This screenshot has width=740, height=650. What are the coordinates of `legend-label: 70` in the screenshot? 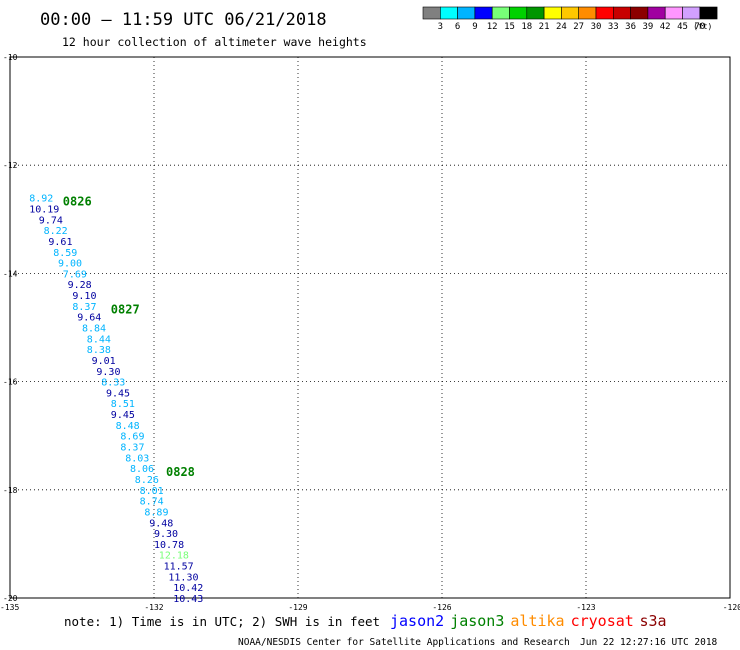 It's located at (699, 27).